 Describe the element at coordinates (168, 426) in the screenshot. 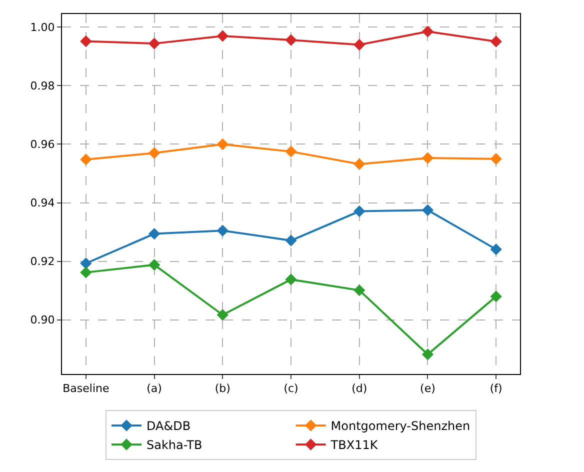

I see `legend-label: DA&DB` at that location.